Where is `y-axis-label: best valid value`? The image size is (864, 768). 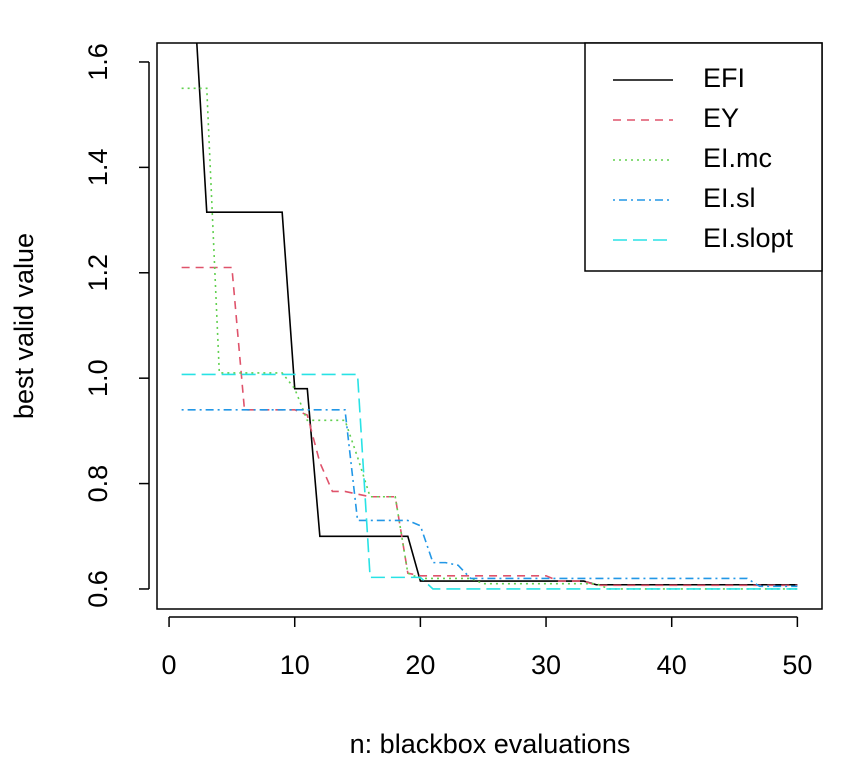 y-axis-label: best valid value is located at coordinates (24, 326).